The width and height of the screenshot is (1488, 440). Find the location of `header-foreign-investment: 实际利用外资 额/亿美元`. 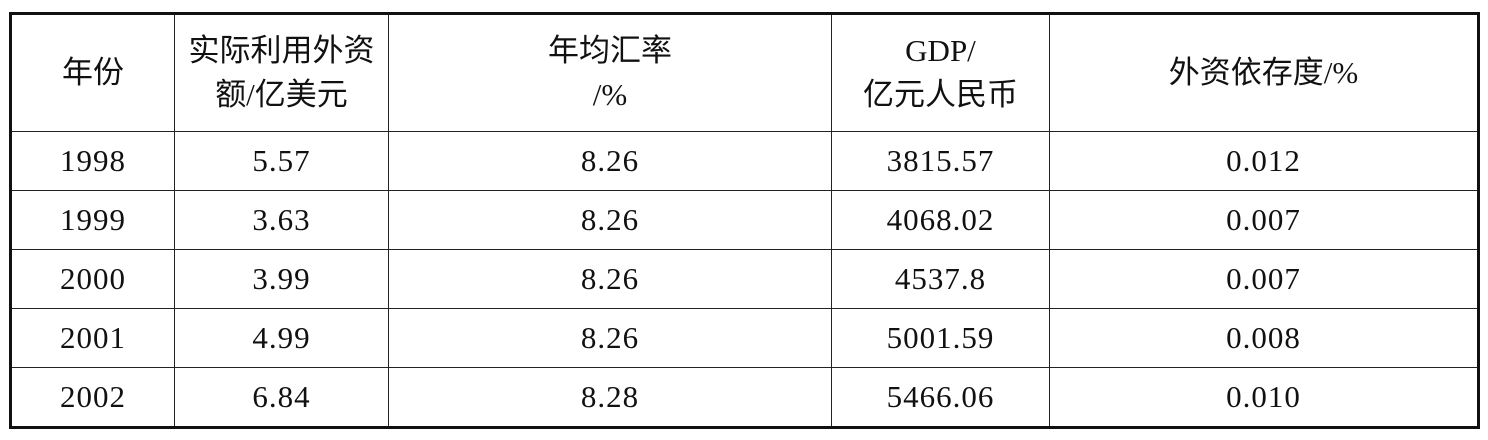

header-foreign-investment: 实际利用外资 额/亿美元 is located at coordinates (281, 72).